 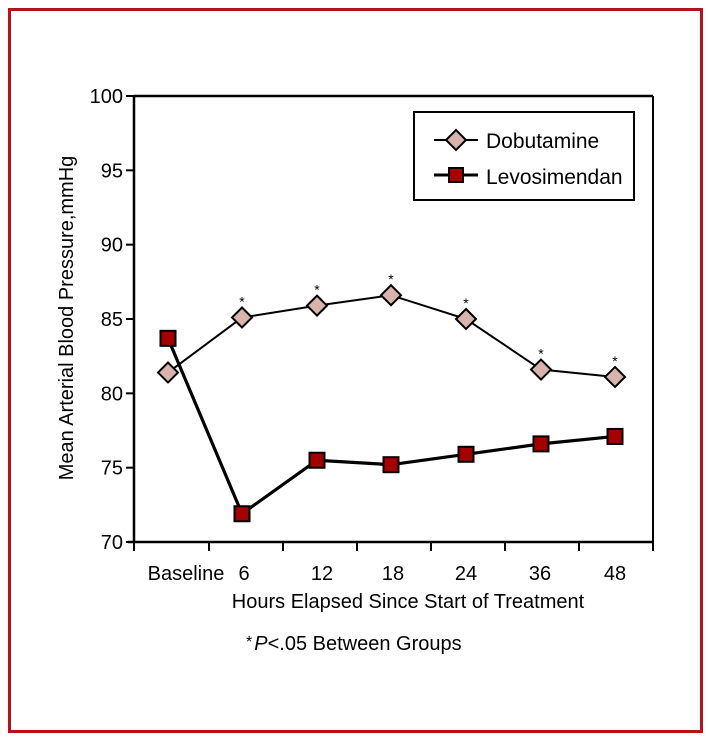 I want to click on y-tick-label: 95, so click(x=112, y=171).